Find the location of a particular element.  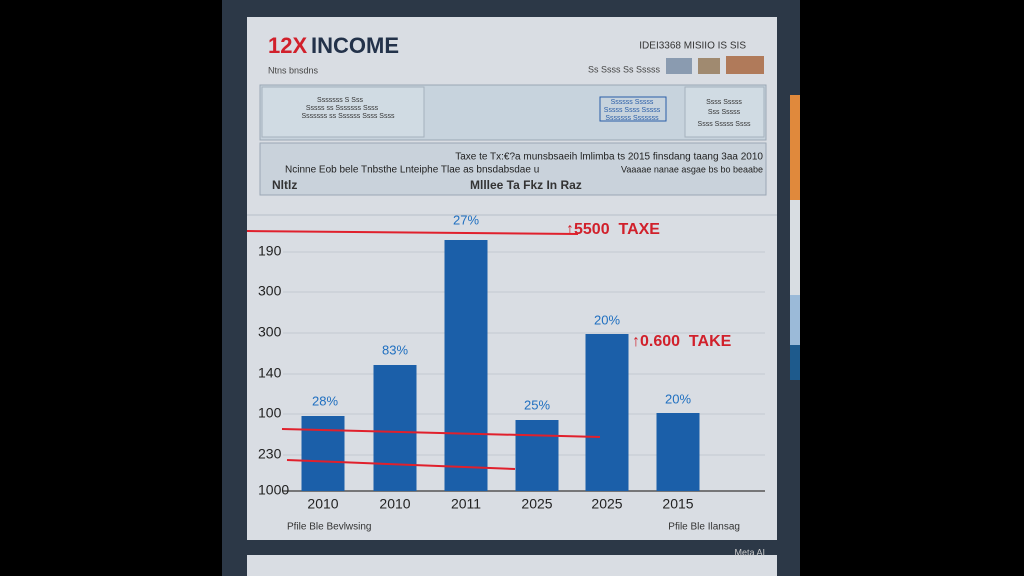

bar-note: 28% is located at coordinates (325, 400).